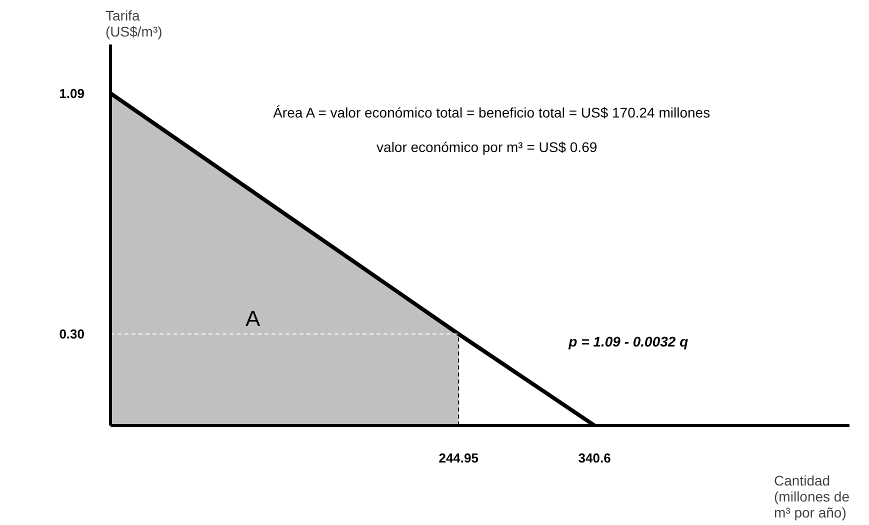  Describe the element at coordinates (72, 334) in the screenshot. I see `y-tick-label: 0.30` at that location.